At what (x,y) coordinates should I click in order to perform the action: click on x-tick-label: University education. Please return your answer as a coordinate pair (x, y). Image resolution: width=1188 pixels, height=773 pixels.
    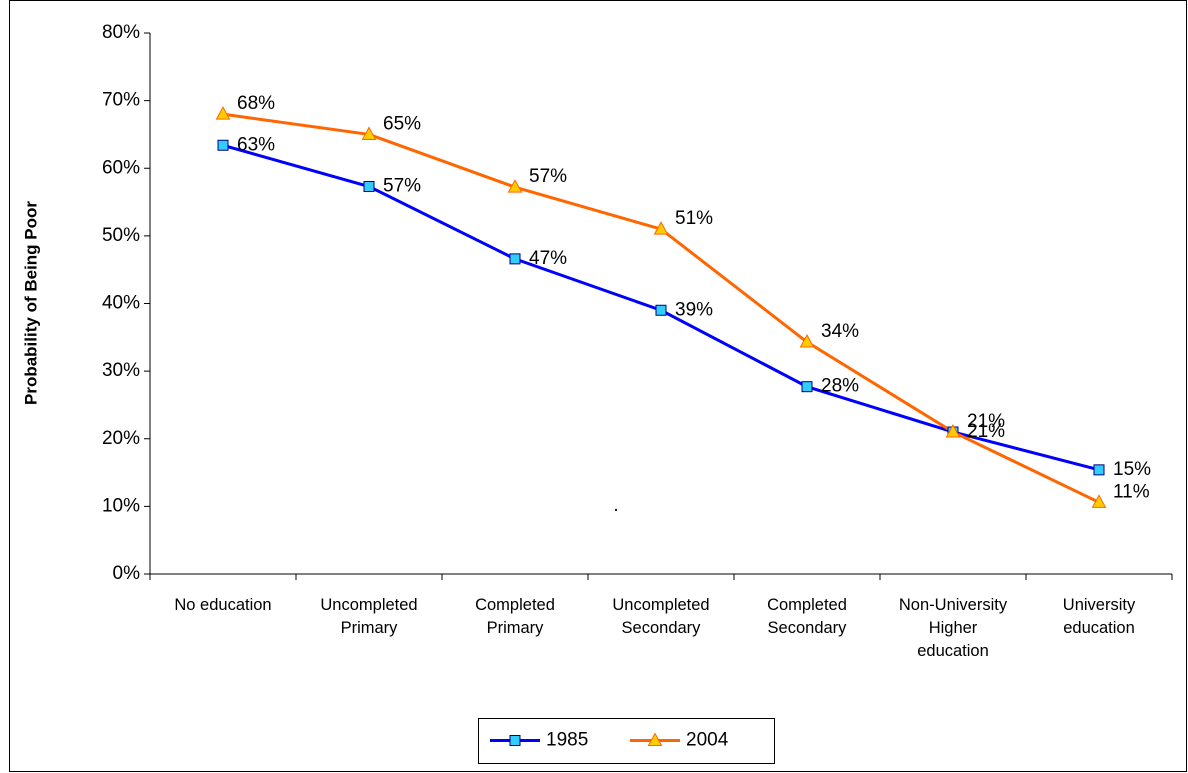
    Looking at the image, I should click on (1099, 616).